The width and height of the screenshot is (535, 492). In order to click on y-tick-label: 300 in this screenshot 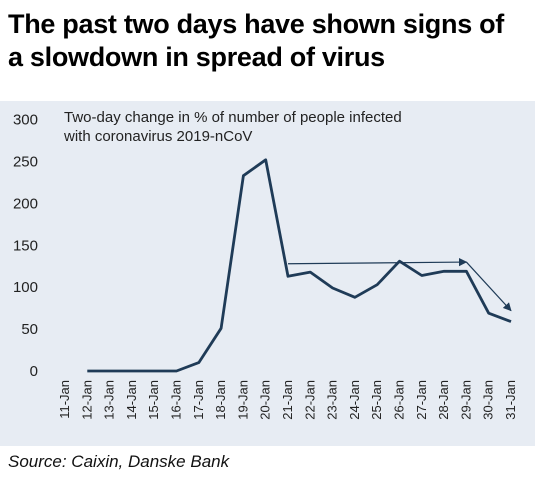, I will do `click(25, 120)`.